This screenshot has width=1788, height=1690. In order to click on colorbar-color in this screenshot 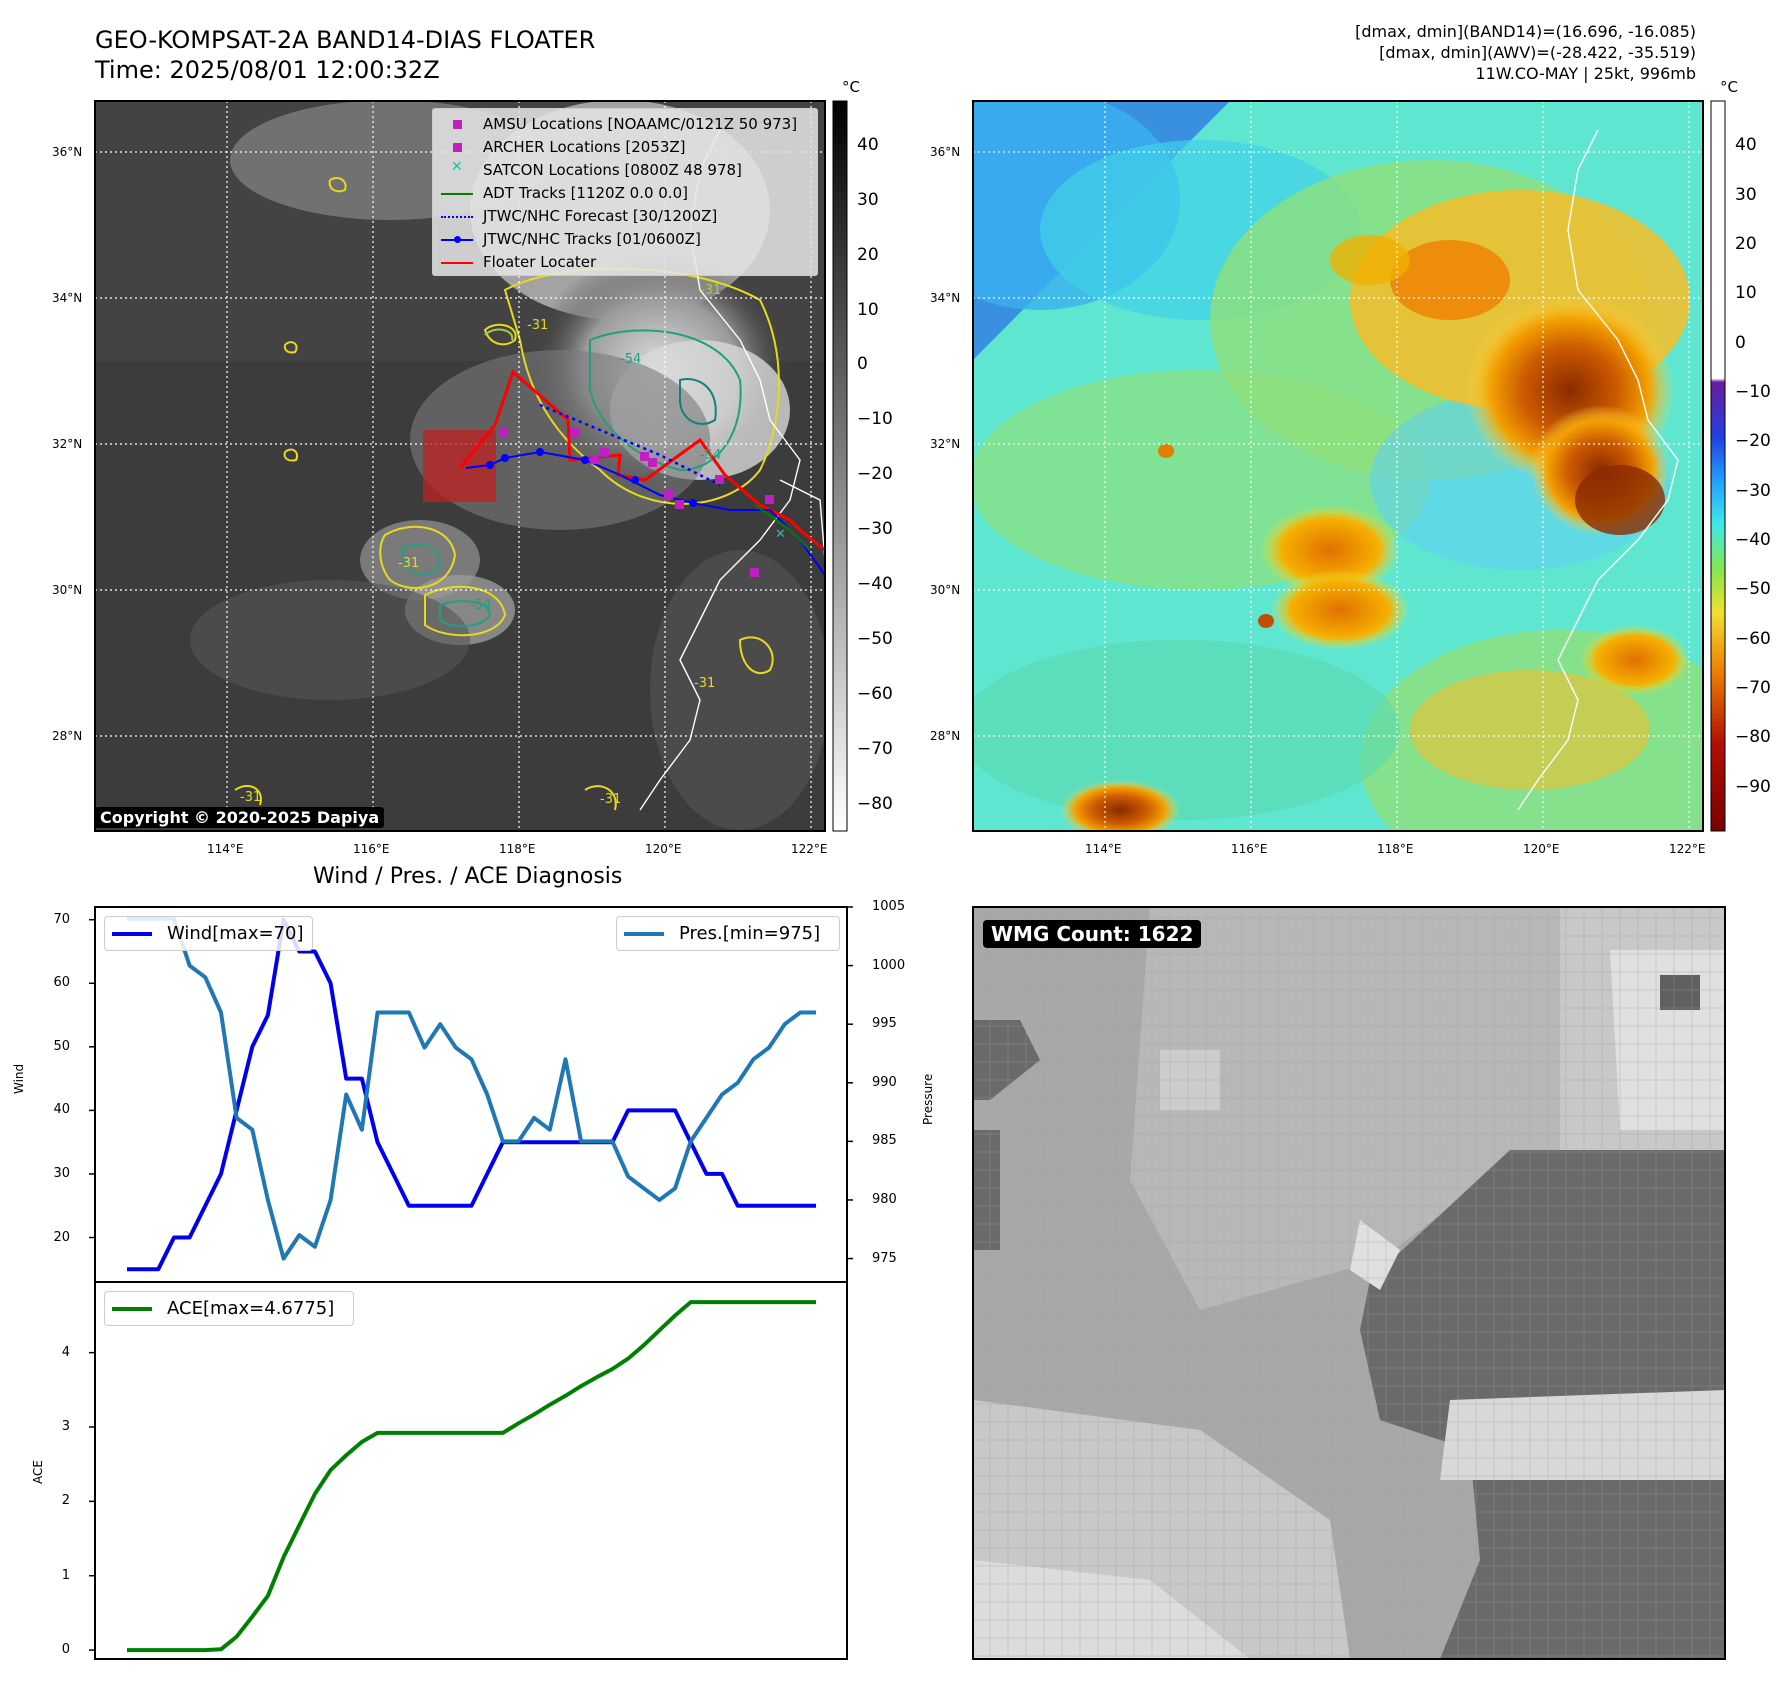, I will do `click(1718, 466)`.